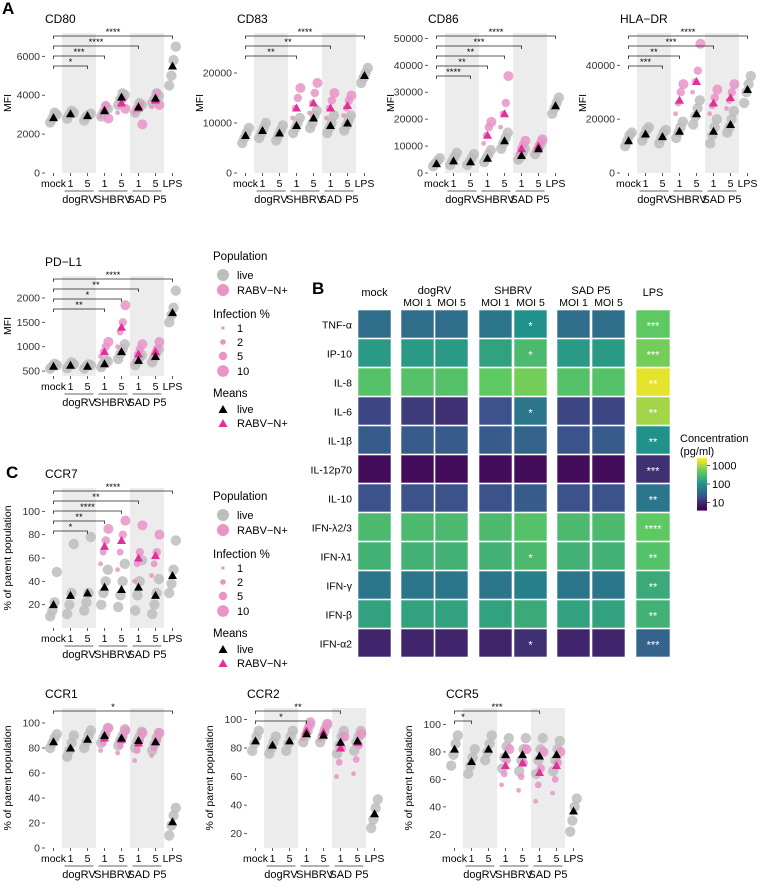 The image size is (766, 896). What do you see at coordinates (315, 875) in the screenshot?
I see `group-label: SHBRV` at bounding box center [315, 875].